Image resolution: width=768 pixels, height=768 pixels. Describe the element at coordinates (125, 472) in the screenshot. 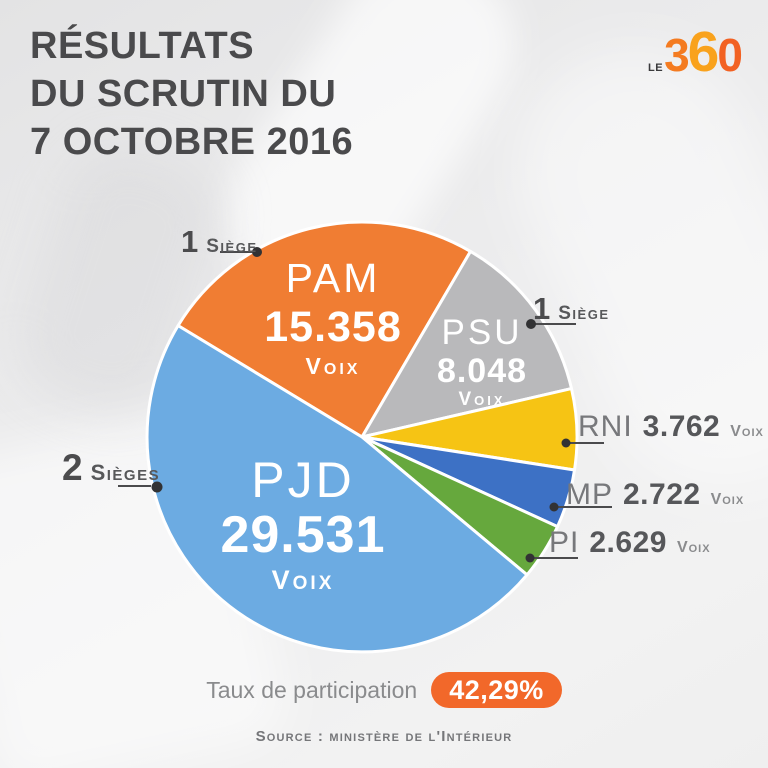

I see `pjd-seats-word: Sièges` at that location.